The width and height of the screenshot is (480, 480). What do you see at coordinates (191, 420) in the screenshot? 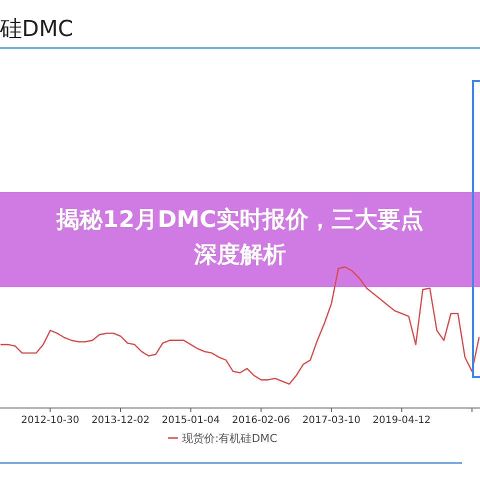
I see `x-tick-label: 2015-01-04` at bounding box center [191, 420].